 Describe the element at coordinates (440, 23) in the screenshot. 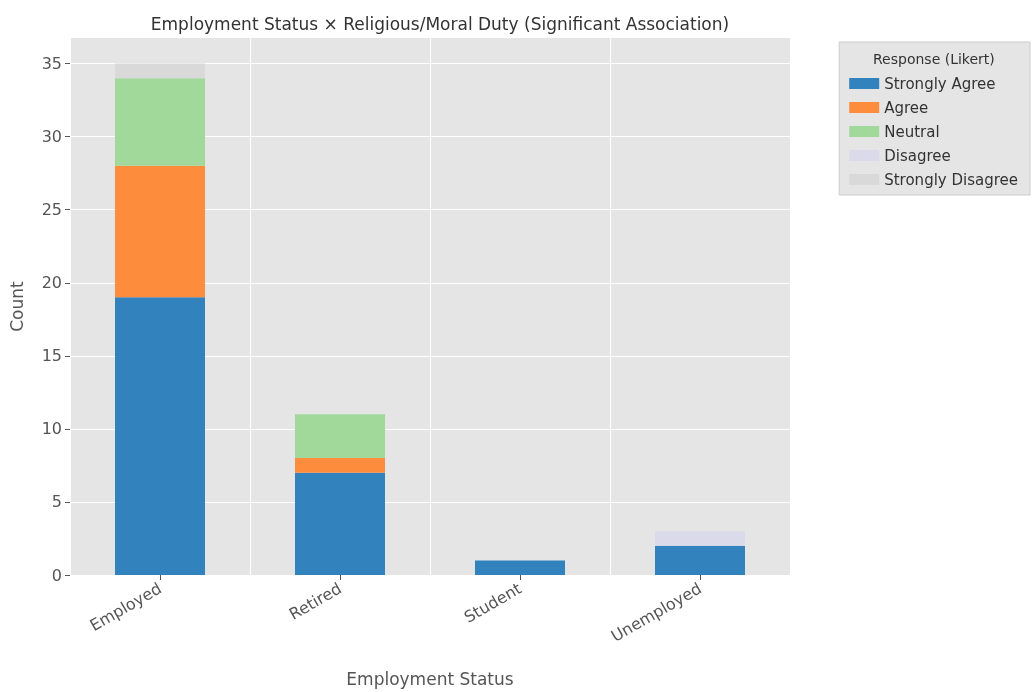

I see `chart-title: Employment Status × Religious/Moral Duty (Significant Association)` at that location.